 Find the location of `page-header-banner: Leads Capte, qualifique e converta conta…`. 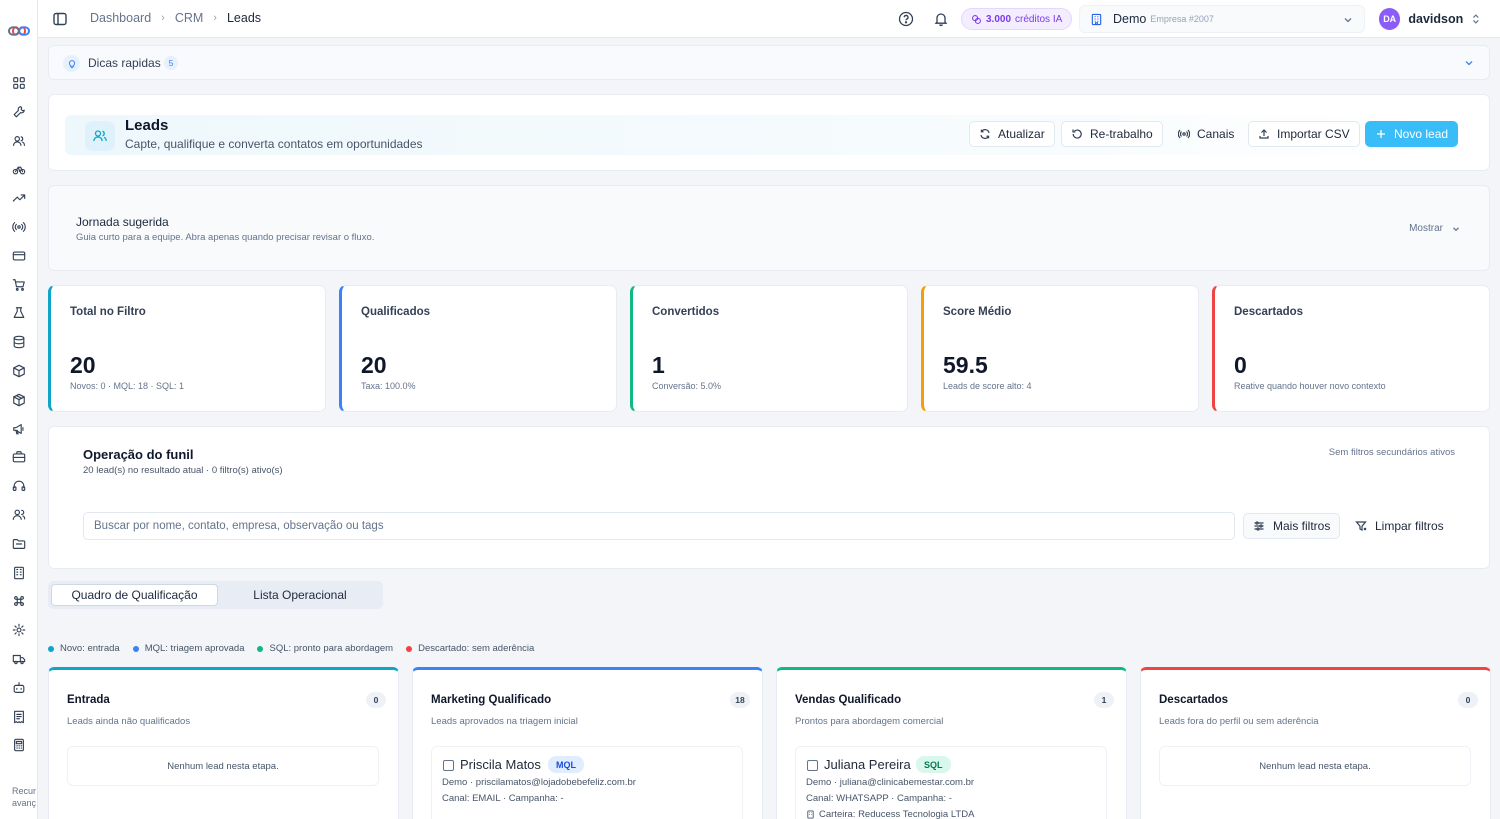

page-header-banner: Leads Capte, qualifique e converta conta… is located at coordinates (768, 135).